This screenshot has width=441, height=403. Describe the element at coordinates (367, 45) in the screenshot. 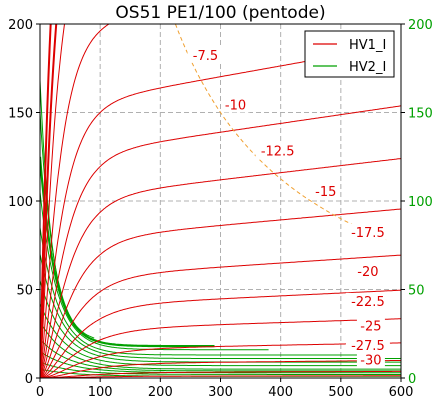

I see `legend-label: HV1_I` at that location.